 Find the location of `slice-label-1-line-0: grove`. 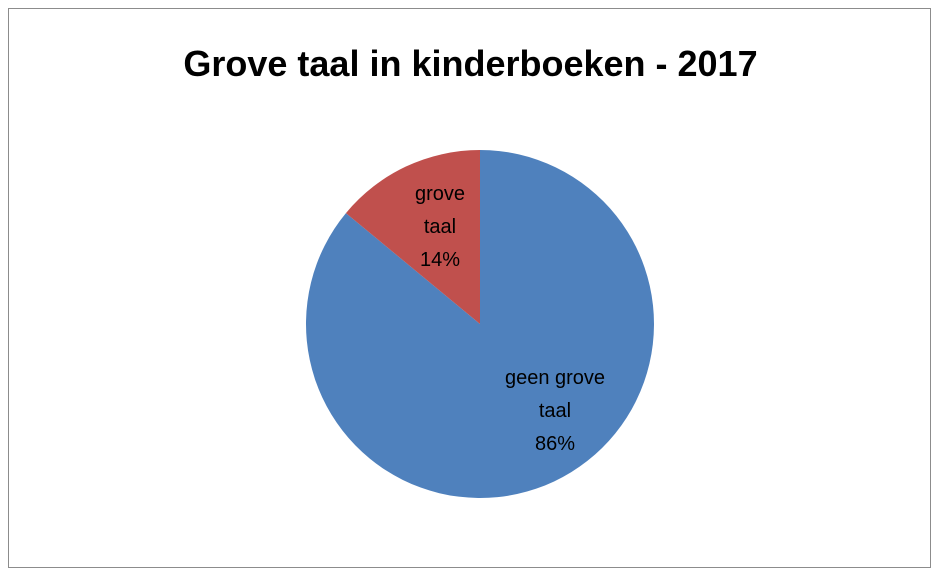

slice-label-1-line-0: grove is located at coordinates (440, 194).